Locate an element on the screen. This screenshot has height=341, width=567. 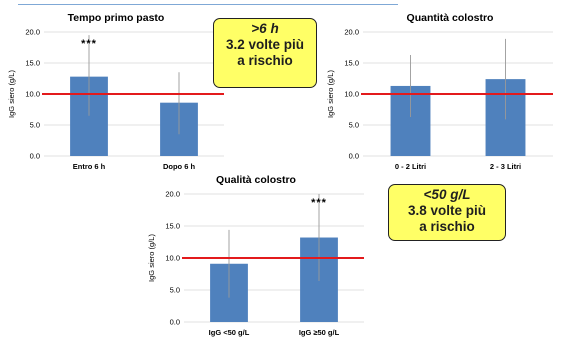
callout-tempo-highlight: >6 h is located at coordinates (265, 28).